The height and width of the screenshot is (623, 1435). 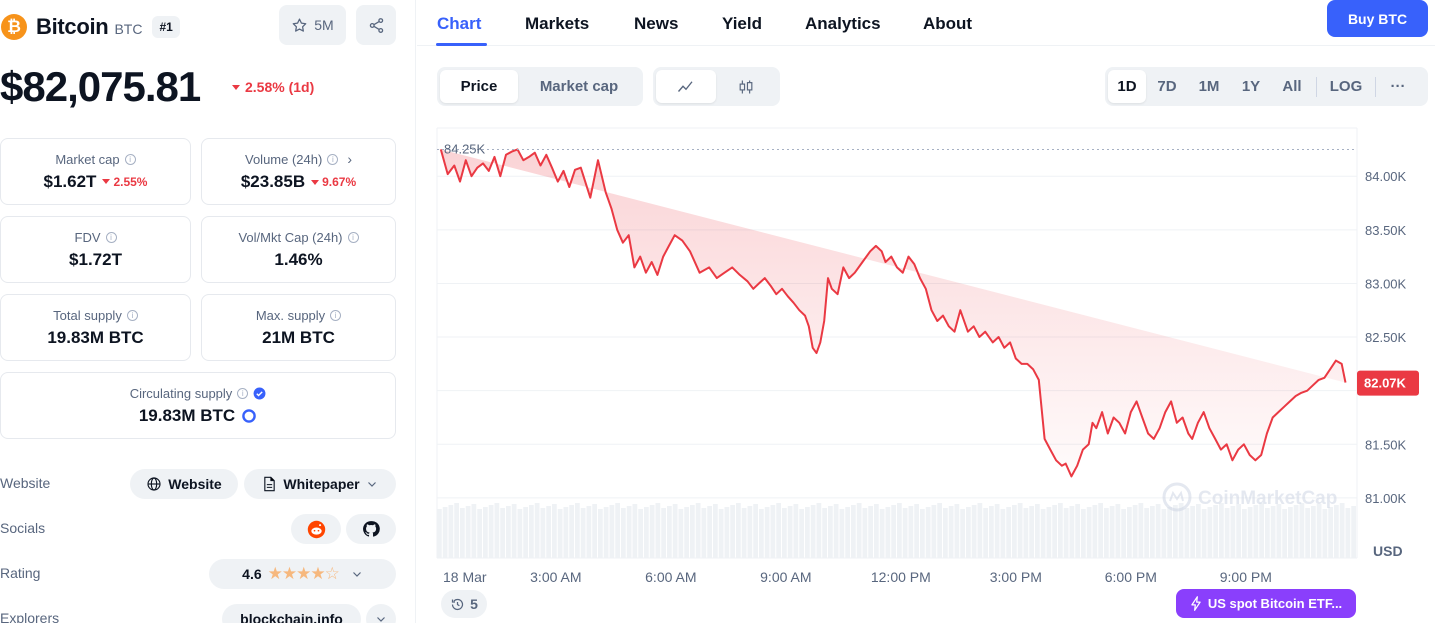 I want to click on volume-card: Volume (24h) i › $23.85B 9.67%, so click(x=298, y=171).